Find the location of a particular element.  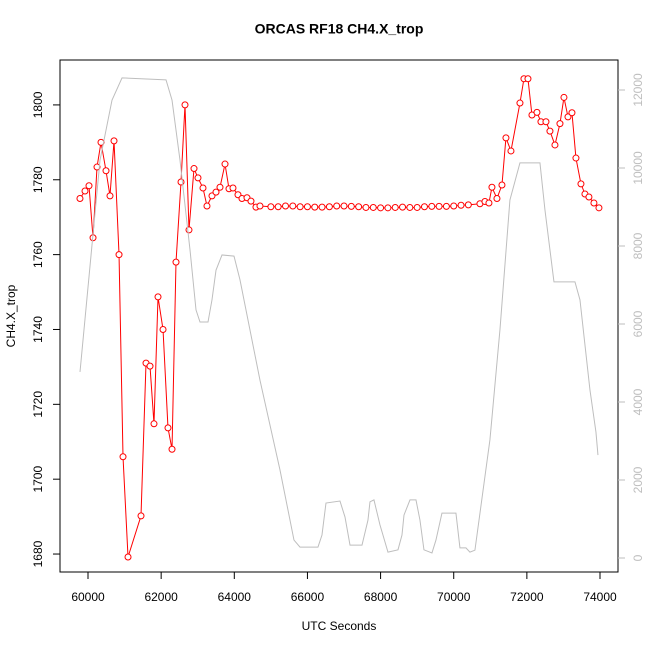

x-tick-label: 74000 is located at coordinates (600, 597).